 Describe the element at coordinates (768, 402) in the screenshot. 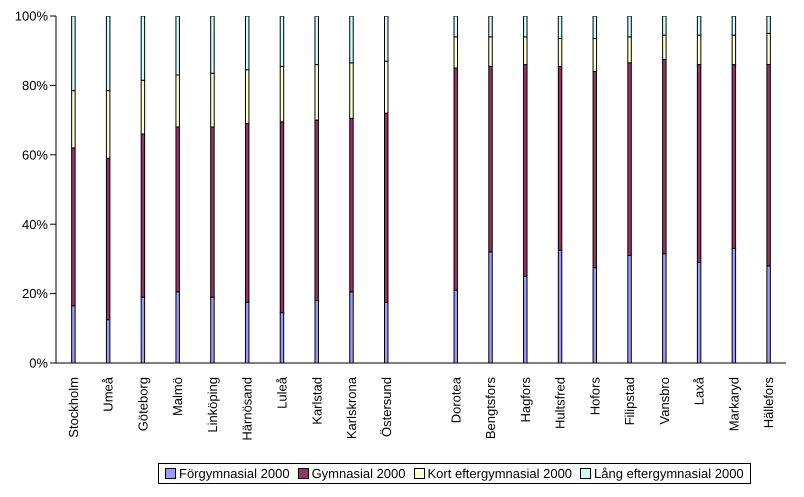

I see `x-tick-label: Hällefors` at that location.